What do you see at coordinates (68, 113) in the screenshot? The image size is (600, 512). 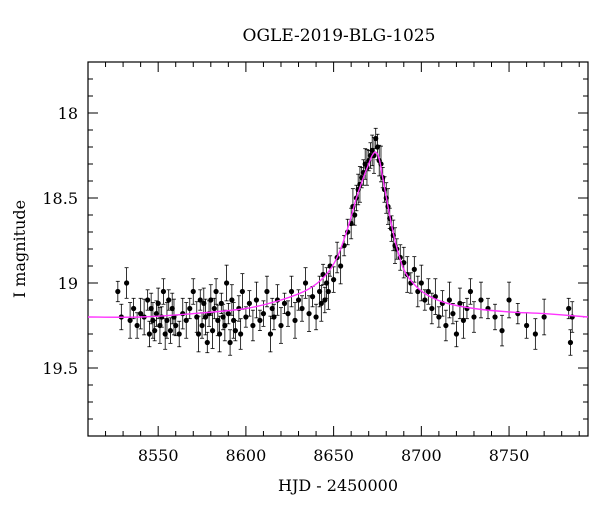 I see `y-tick-label: 18` at bounding box center [68, 113].